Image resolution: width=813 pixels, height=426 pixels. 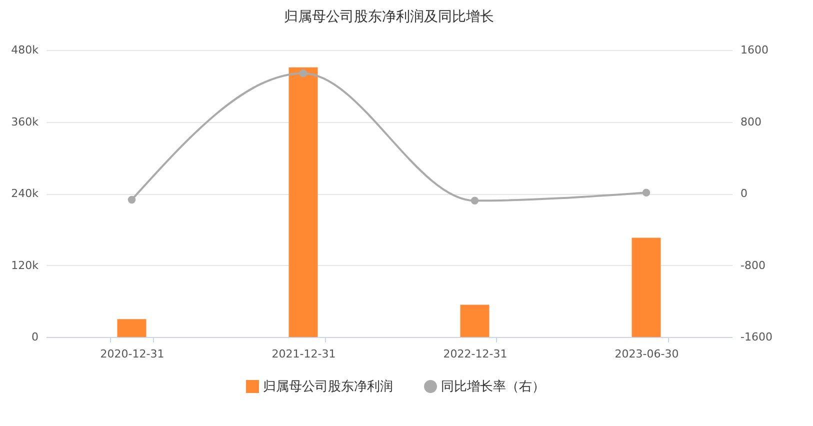 I want to click on x-tick-label: 2023-06-30, so click(x=646, y=354).